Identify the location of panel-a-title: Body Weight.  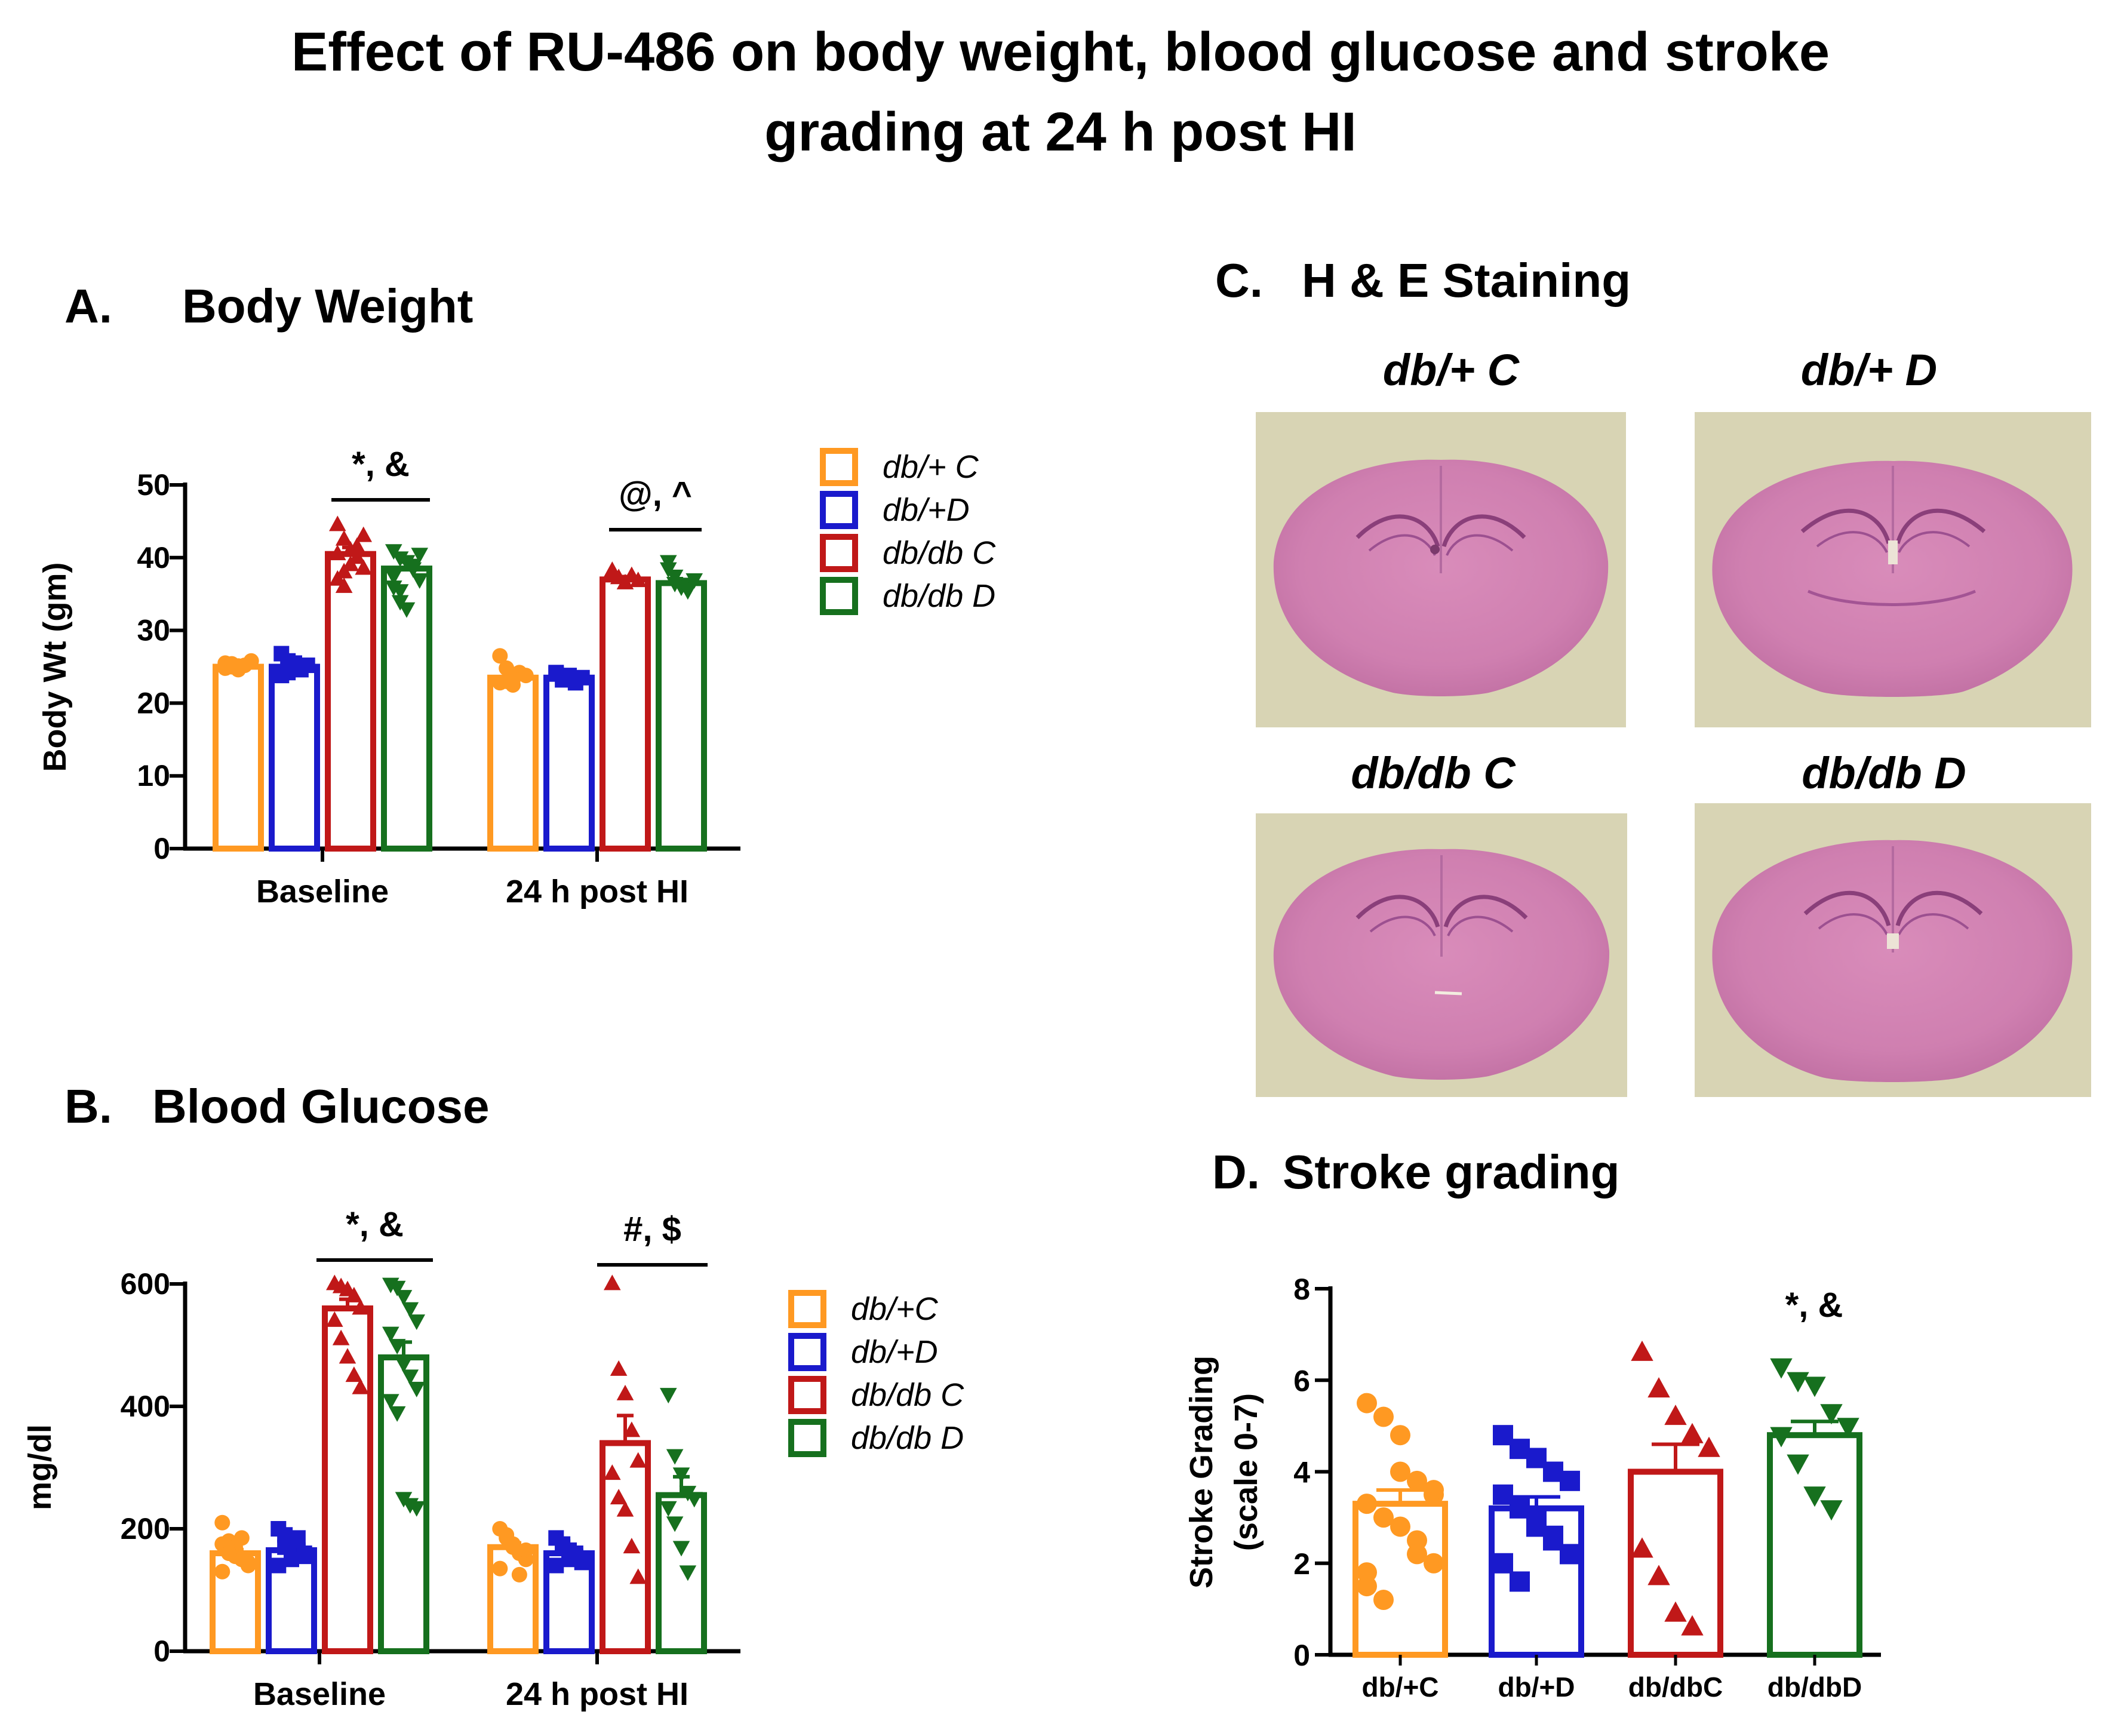
(328, 306).